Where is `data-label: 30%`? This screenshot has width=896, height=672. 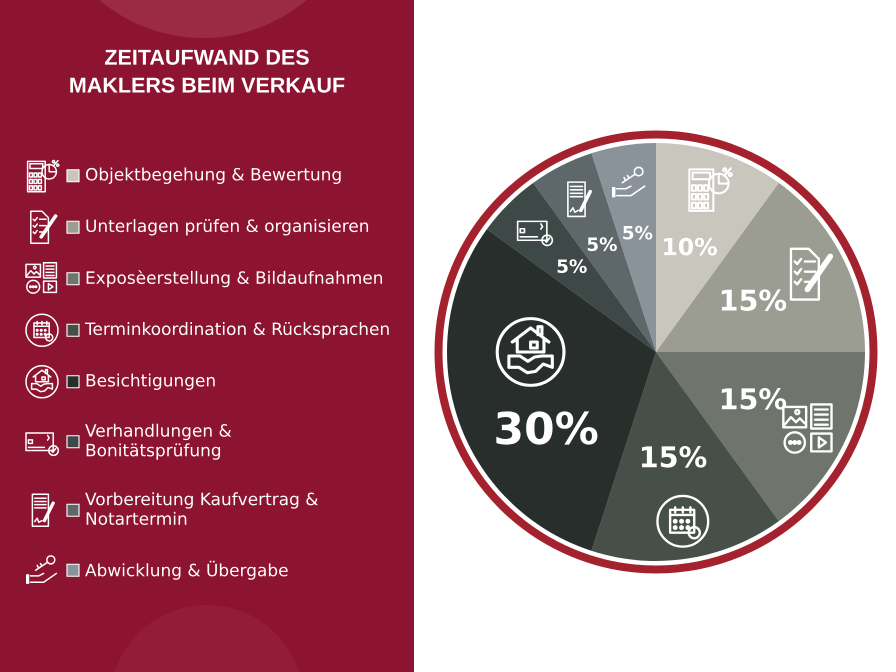 data-label: 30% is located at coordinates (547, 428).